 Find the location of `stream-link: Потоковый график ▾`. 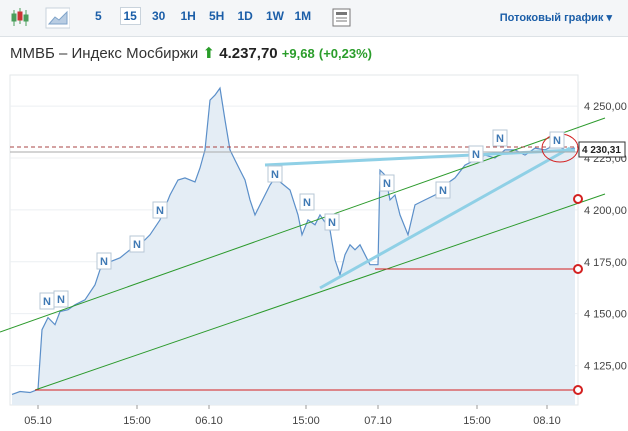

stream-link: Потоковый график ▾ is located at coordinates (555, 18).